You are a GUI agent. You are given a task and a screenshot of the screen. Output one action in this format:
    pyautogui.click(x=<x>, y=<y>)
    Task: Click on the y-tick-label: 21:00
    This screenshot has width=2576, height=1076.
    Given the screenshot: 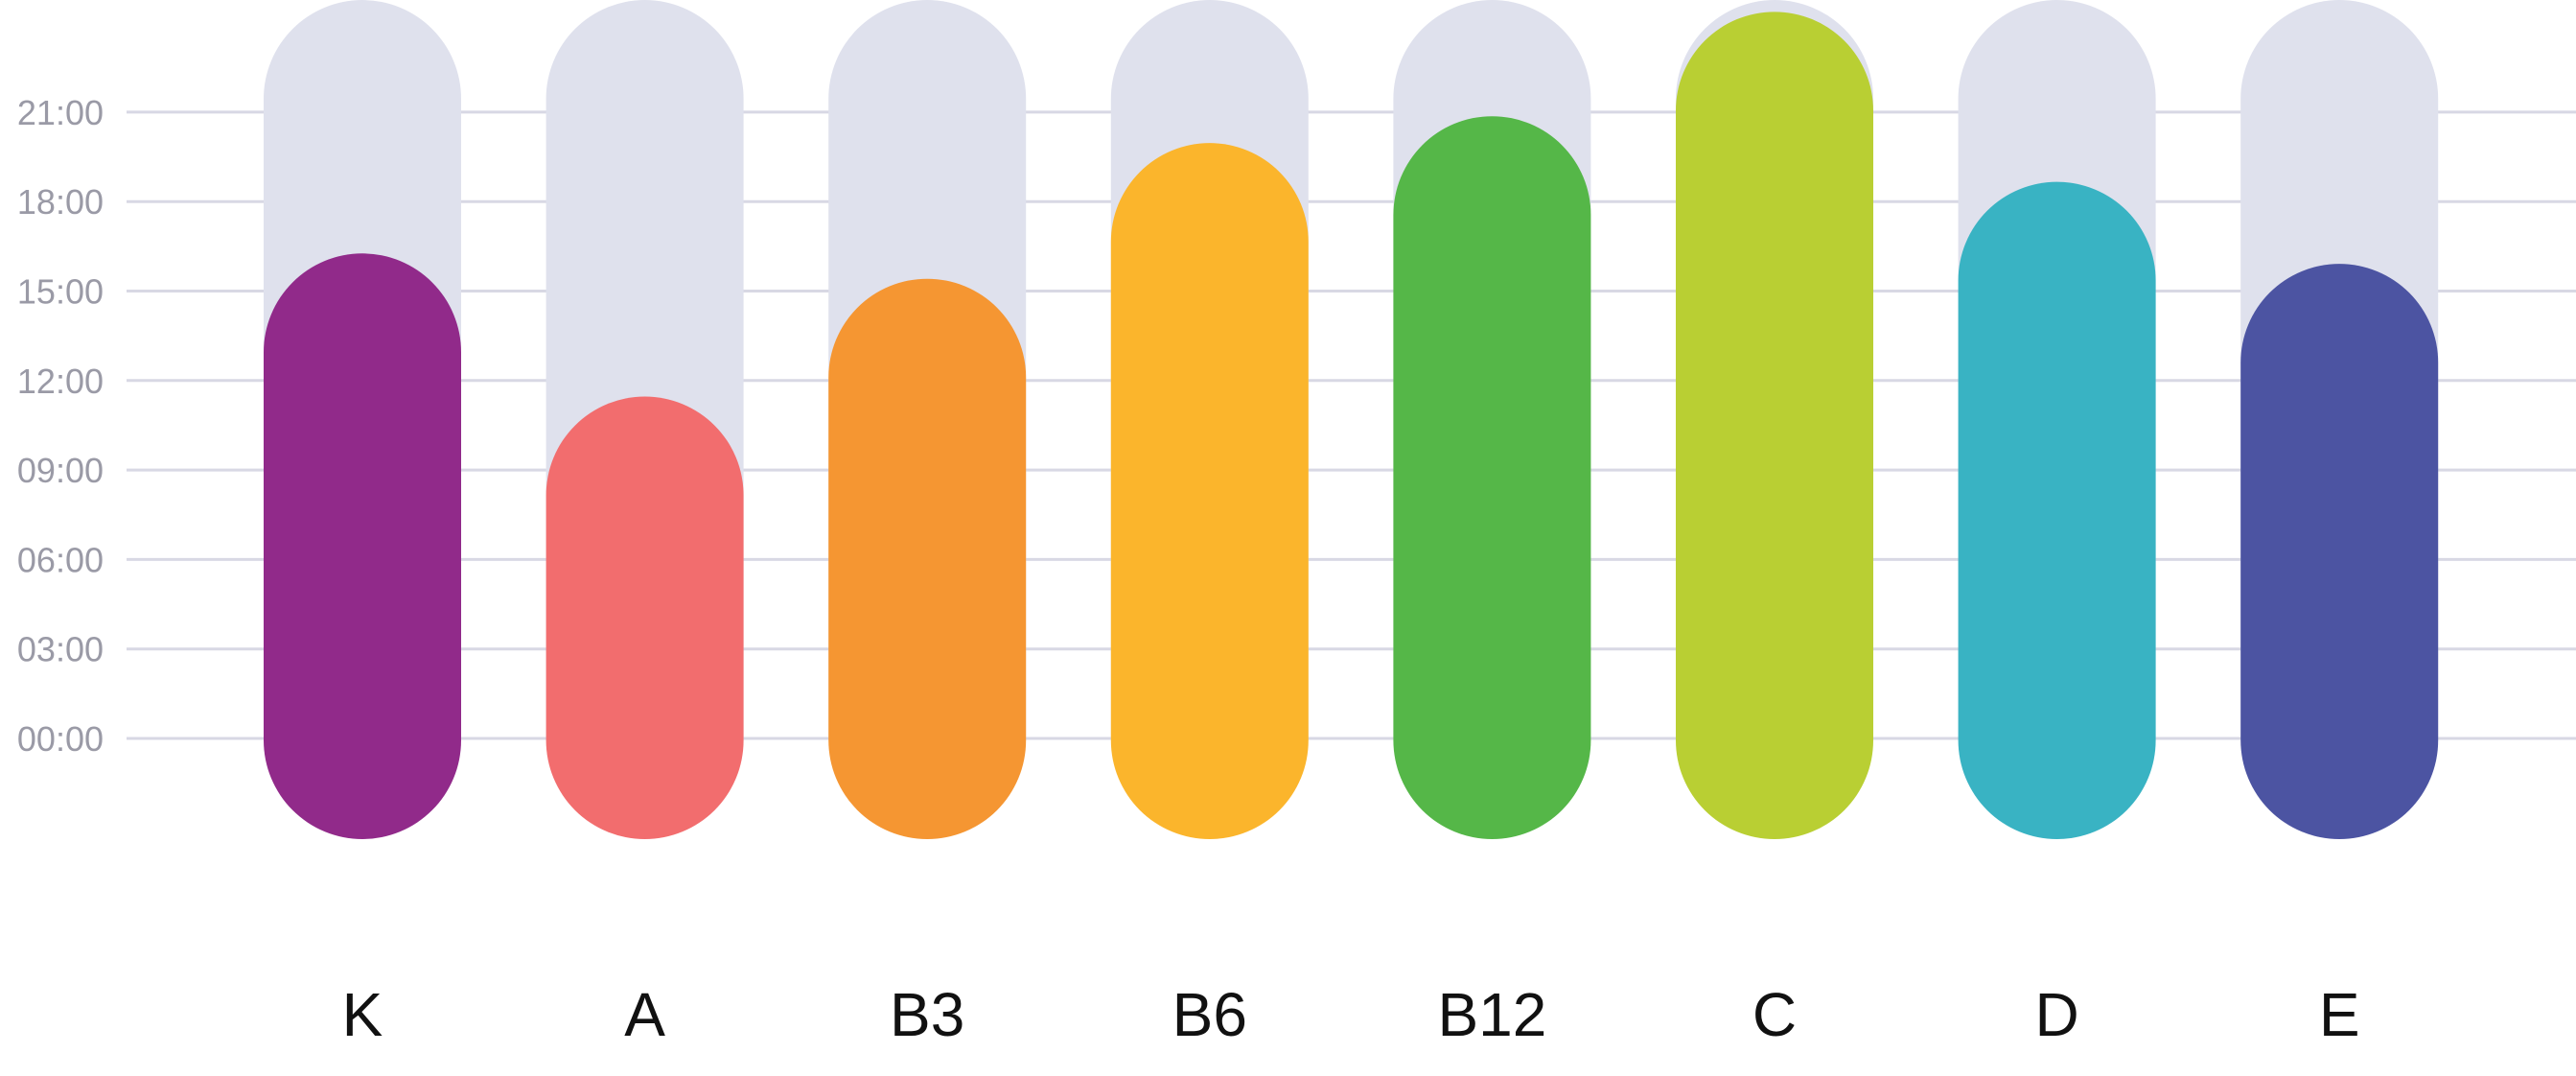 What is the action you would take?
    pyautogui.click(x=61, y=112)
    